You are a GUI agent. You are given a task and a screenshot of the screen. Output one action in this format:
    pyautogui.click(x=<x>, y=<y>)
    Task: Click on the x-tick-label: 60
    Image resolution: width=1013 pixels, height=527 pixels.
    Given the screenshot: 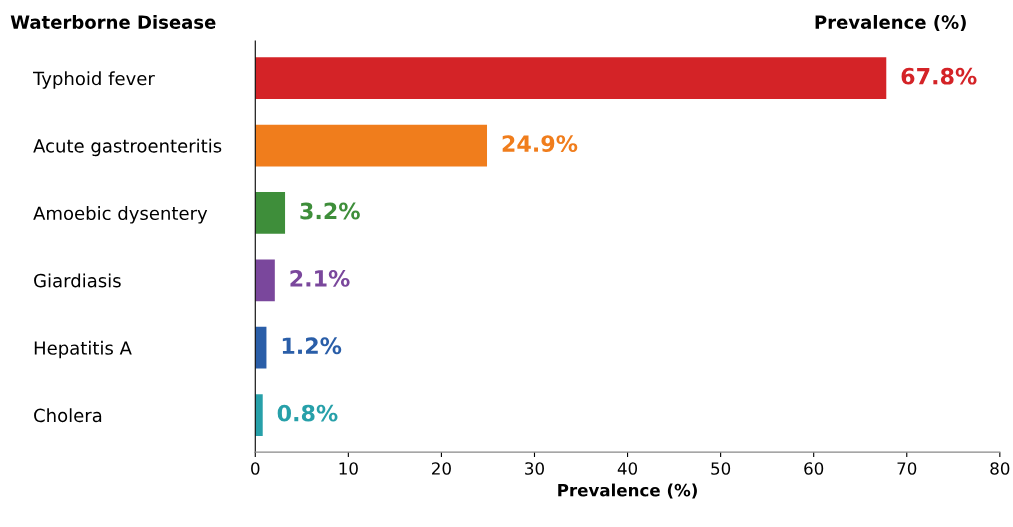 What is the action you would take?
    pyautogui.click(x=814, y=468)
    